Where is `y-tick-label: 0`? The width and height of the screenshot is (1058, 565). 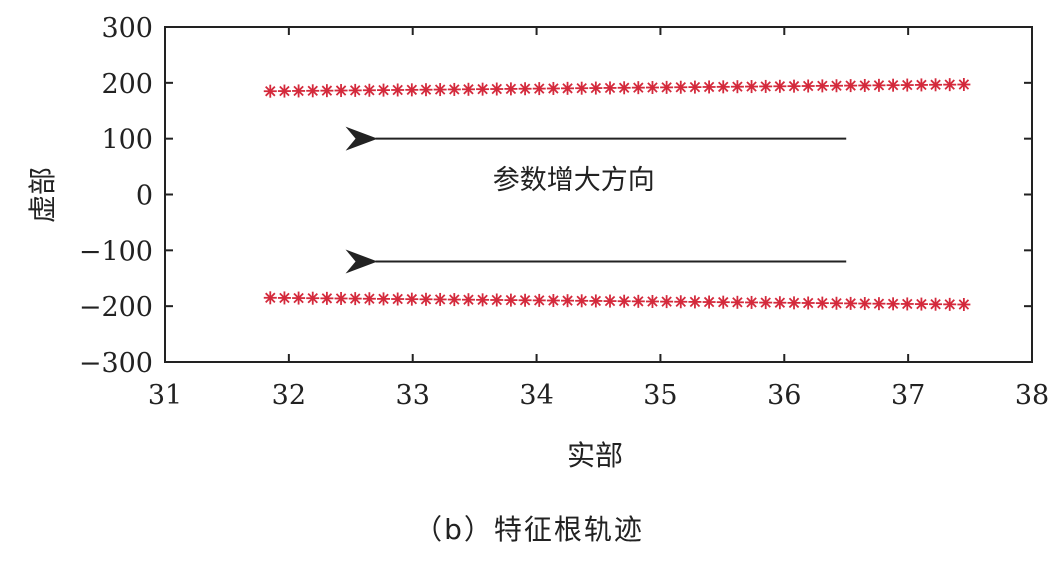
y-tick-label: 0 is located at coordinates (144, 196).